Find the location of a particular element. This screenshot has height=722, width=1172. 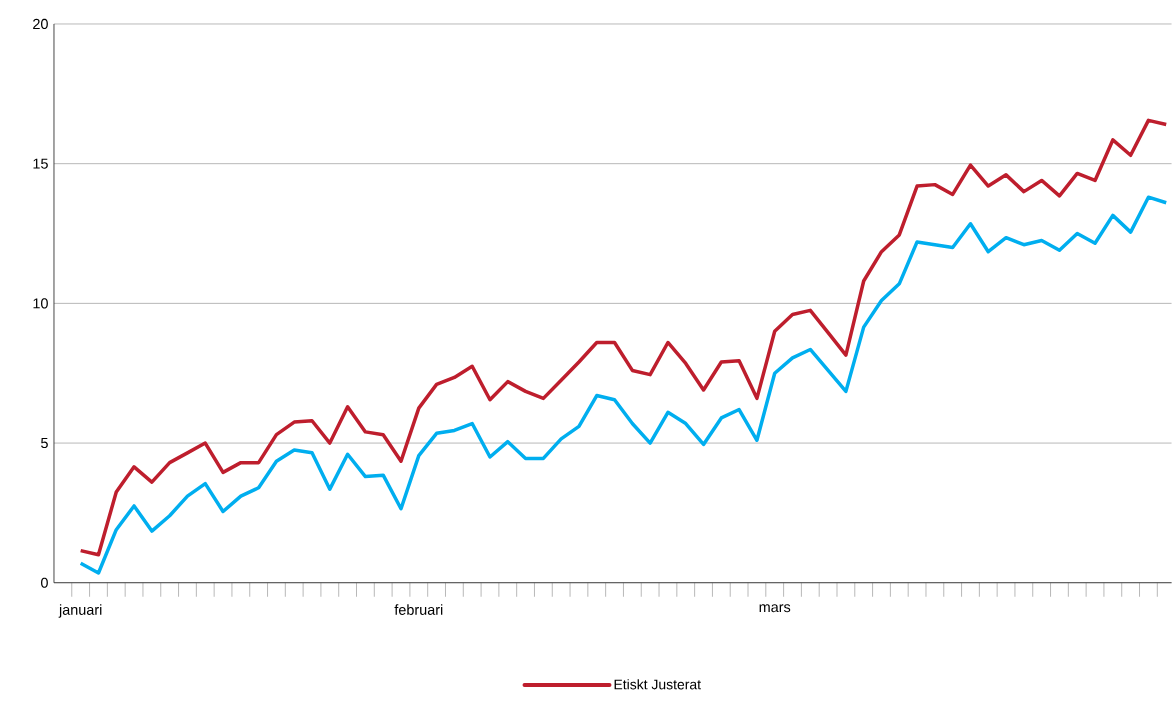

y-tick-label: 15 is located at coordinates (40, 163).